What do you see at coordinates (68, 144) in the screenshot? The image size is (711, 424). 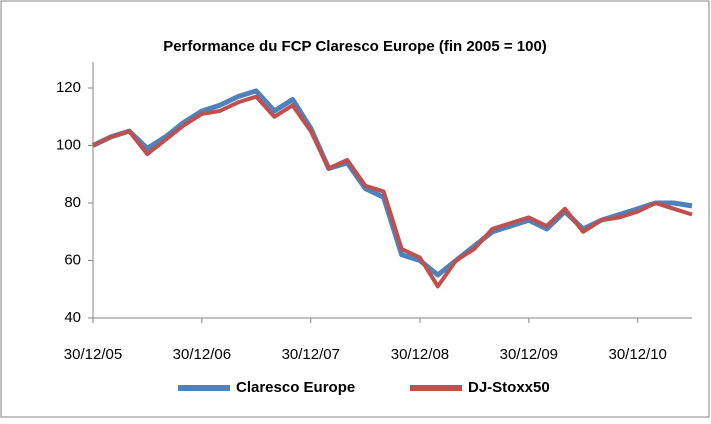 I see `y-tick-label: 100` at bounding box center [68, 144].